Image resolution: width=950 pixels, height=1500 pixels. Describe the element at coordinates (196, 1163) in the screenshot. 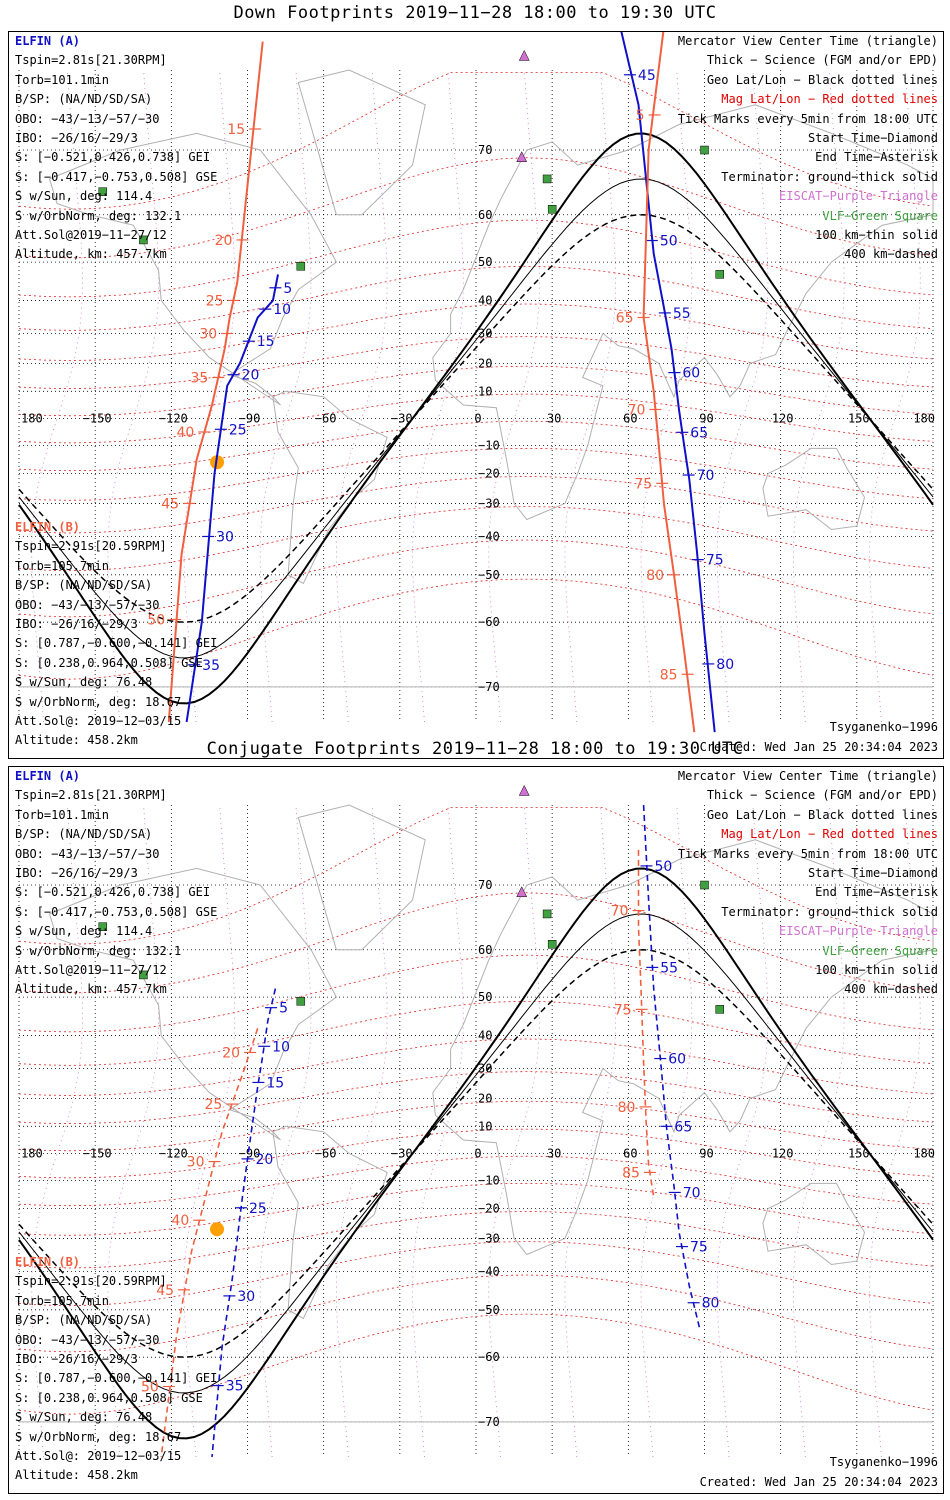

I see `track-tick-label: 30` at that location.